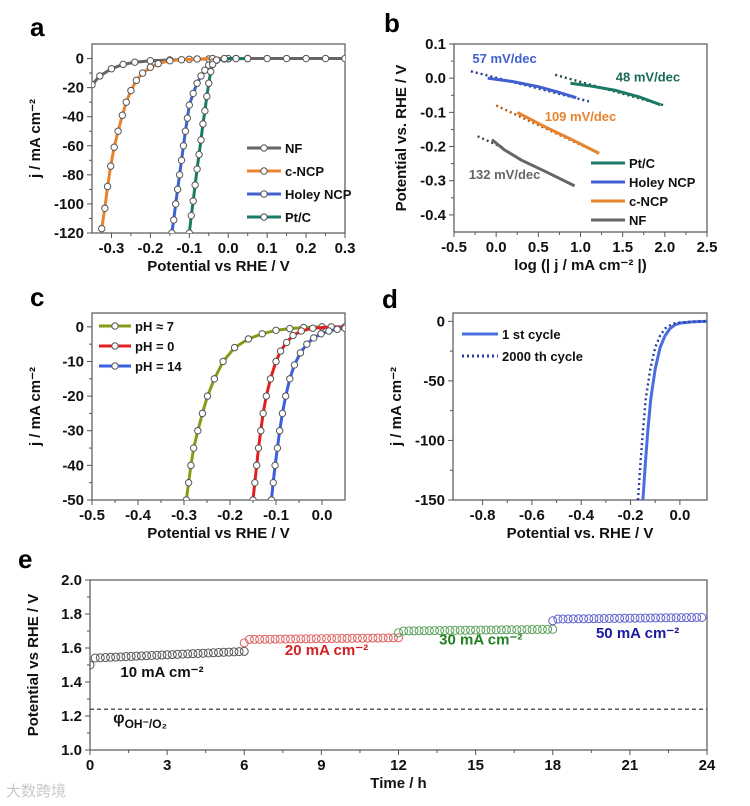 This screenshot has width=750, height=806. What do you see at coordinates (552, 765) in the screenshot?
I see `x-tick-label: 18` at bounding box center [552, 765].